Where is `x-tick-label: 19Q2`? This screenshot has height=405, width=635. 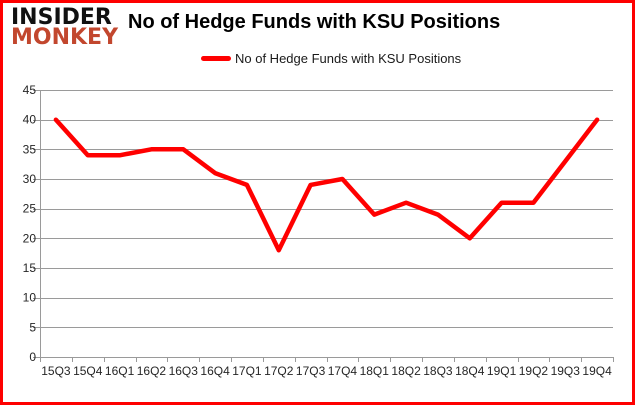 x-tick-label: 19Q2 is located at coordinates (534, 371).